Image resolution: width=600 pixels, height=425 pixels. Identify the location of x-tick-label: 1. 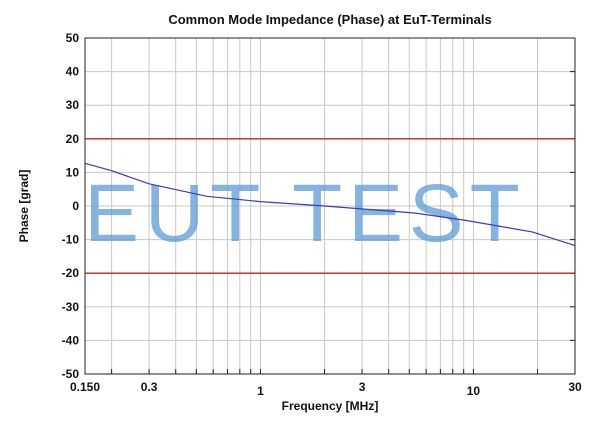
(260, 391).